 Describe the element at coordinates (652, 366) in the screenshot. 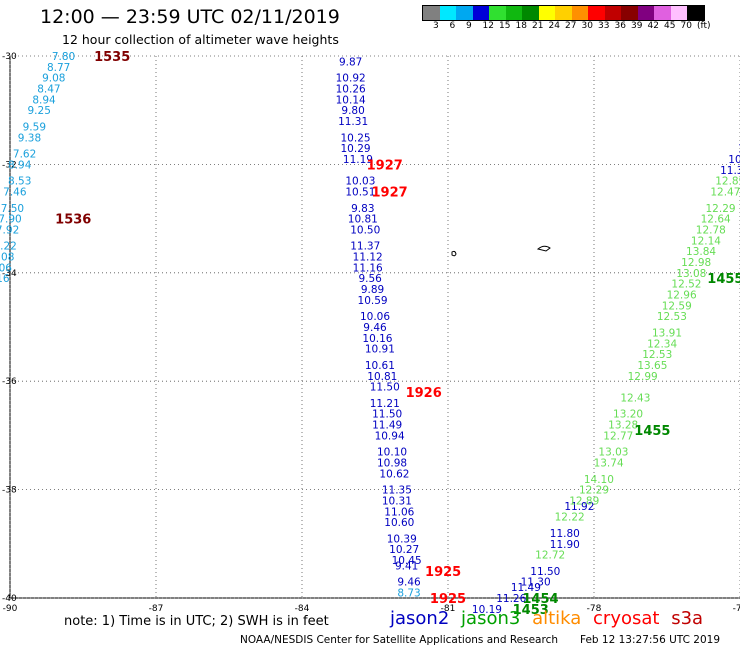

I see `wave-height-value: 13.65` at that location.